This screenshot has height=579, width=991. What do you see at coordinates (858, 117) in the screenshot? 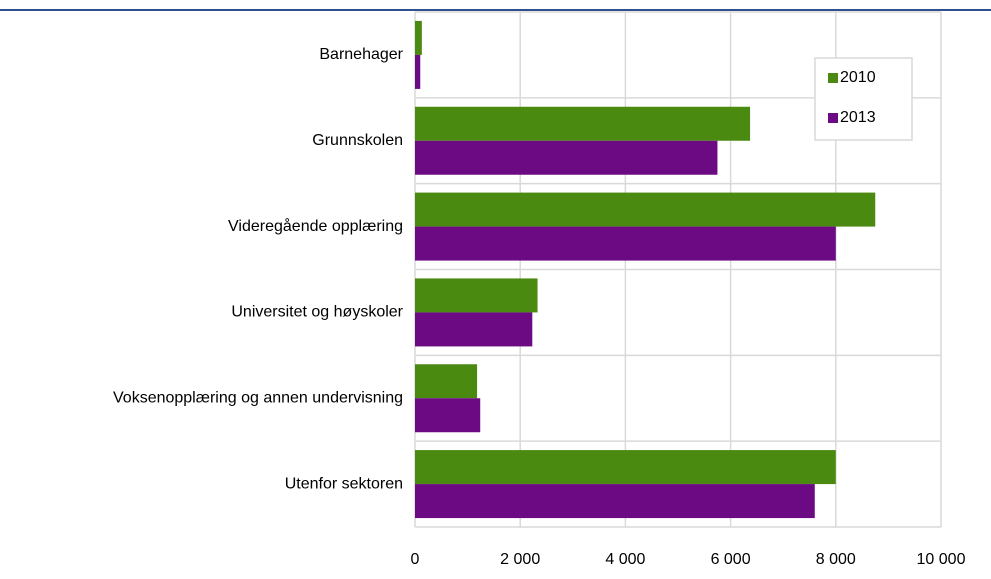
I see `legend-label: 2013` at bounding box center [858, 117].